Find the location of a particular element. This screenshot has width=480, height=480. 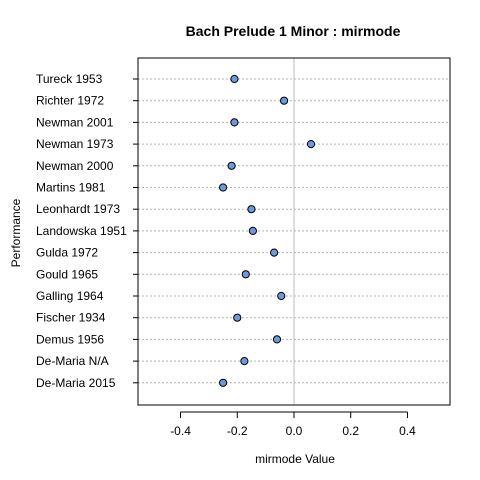

y-tick-label: Fischer 1934 is located at coordinates (71, 318).